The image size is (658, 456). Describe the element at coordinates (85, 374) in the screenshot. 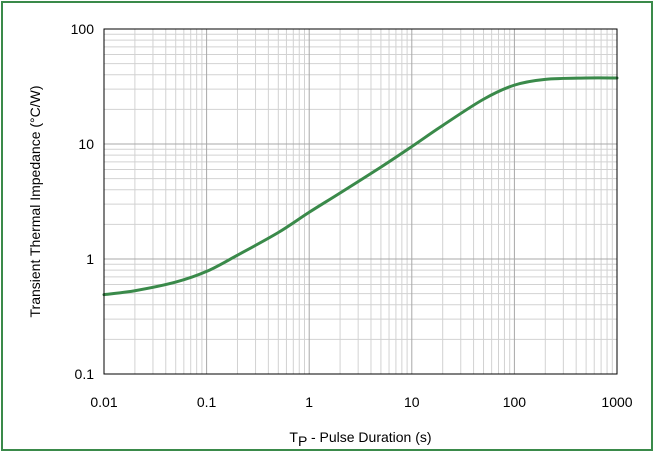

I see `y-tick-label: 0.1` at that location.